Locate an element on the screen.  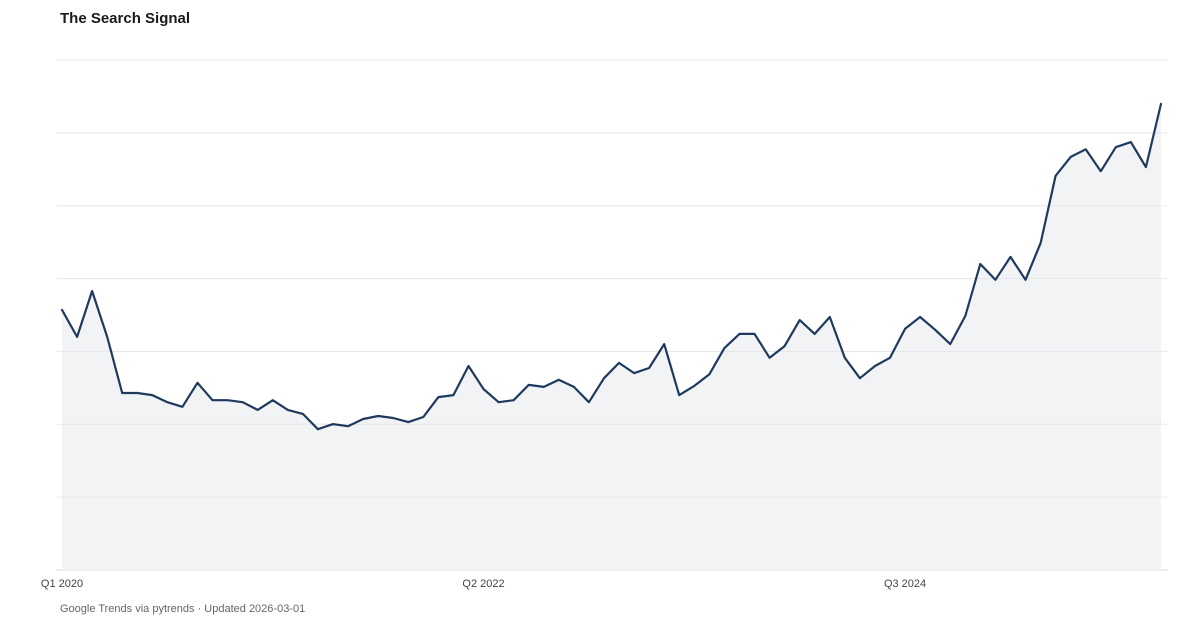
x-tick-label: Q2 2022 is located at coordinates (483, 584).